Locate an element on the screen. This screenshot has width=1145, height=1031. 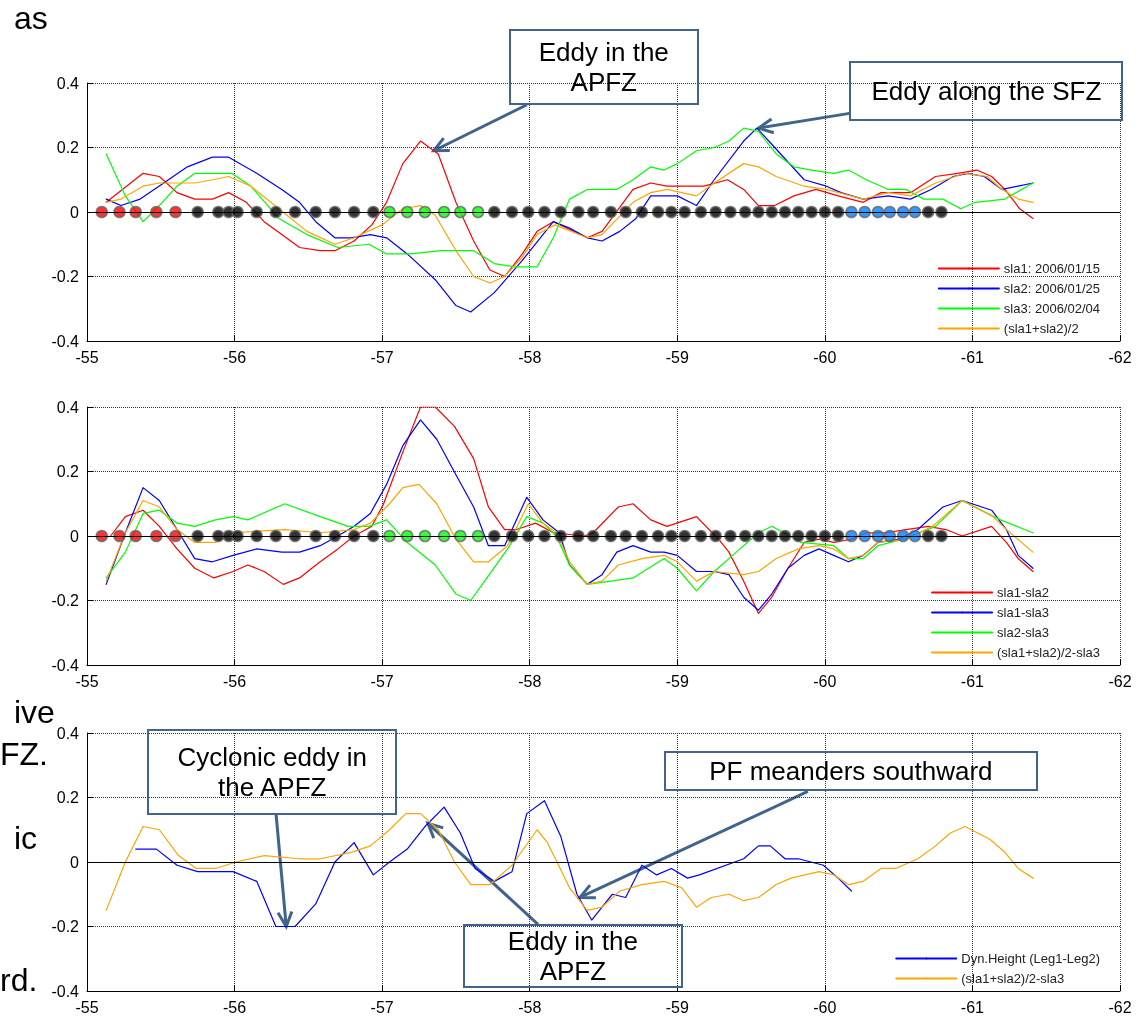
legend-label: sla1: 2006/01/15 is located at coordinates (1052, 268).